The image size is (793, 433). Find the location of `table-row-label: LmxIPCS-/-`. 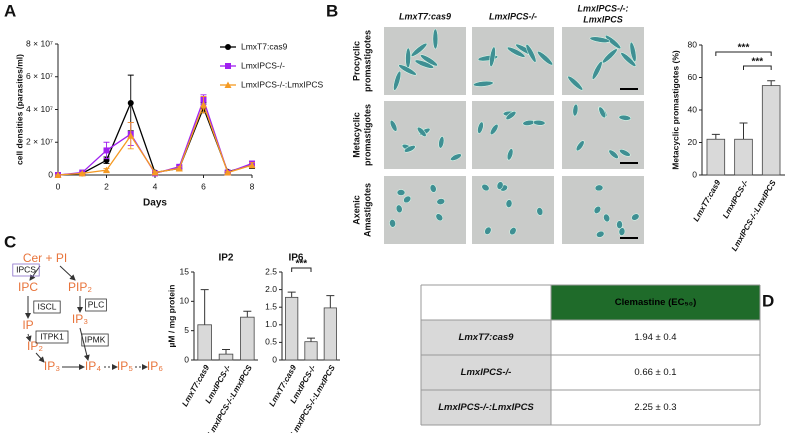

table-row-label: LmxIPCS-/- is located at coordinates (486, 372).